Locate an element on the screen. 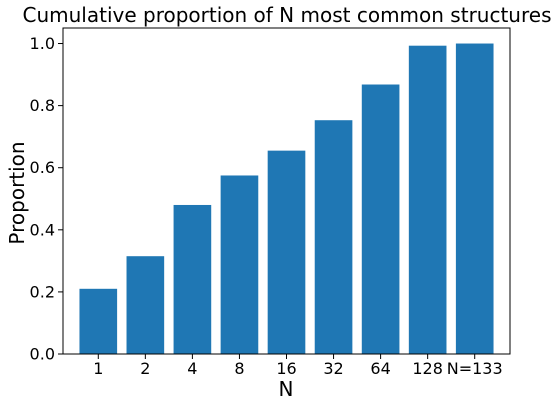 The image size is (558, 406). x-tick-label: 8 is located at coordinates (239, 368).